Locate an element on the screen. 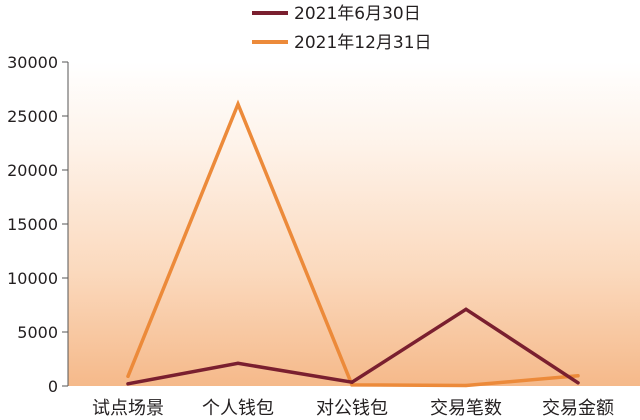 This screenshot has width=640, height=420. y-tick-label: 0 is located at coordinates (53, 386).